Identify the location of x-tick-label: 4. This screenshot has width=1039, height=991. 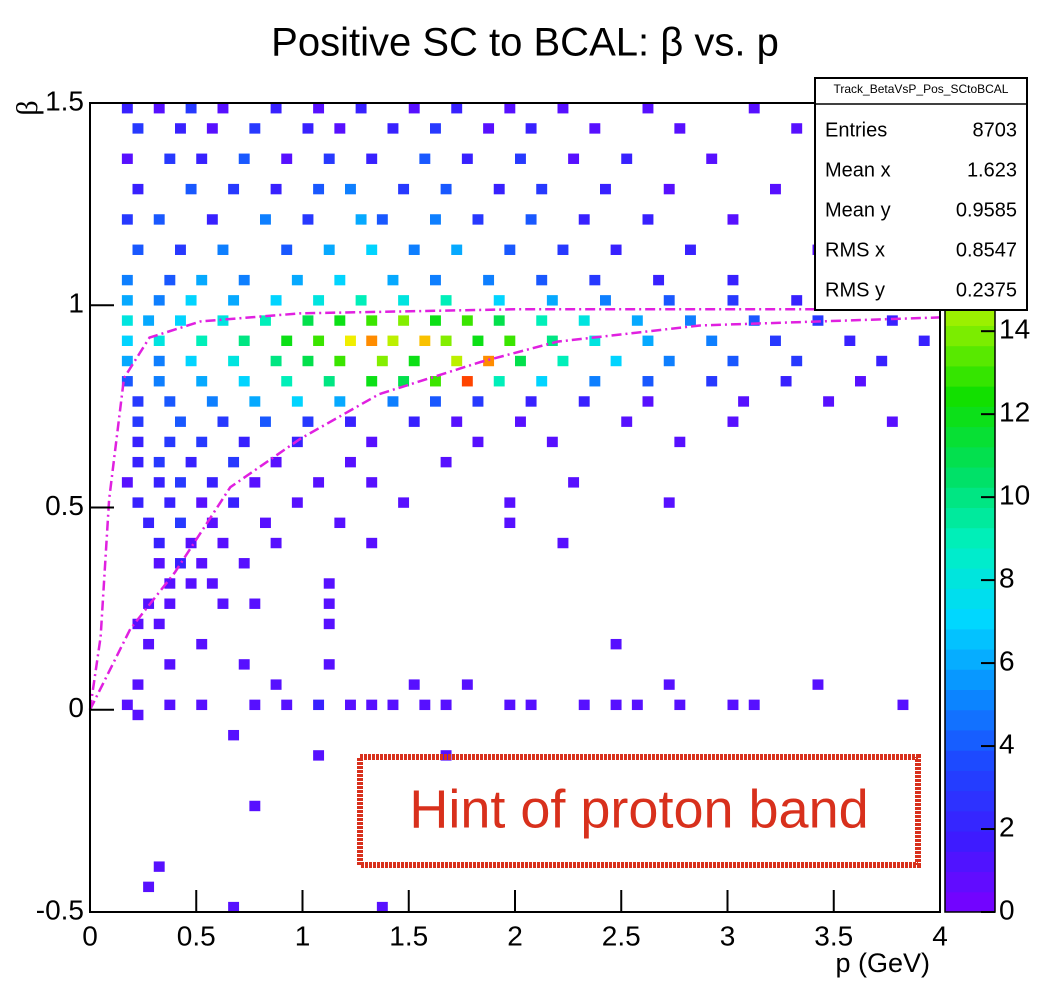
(940, 935).